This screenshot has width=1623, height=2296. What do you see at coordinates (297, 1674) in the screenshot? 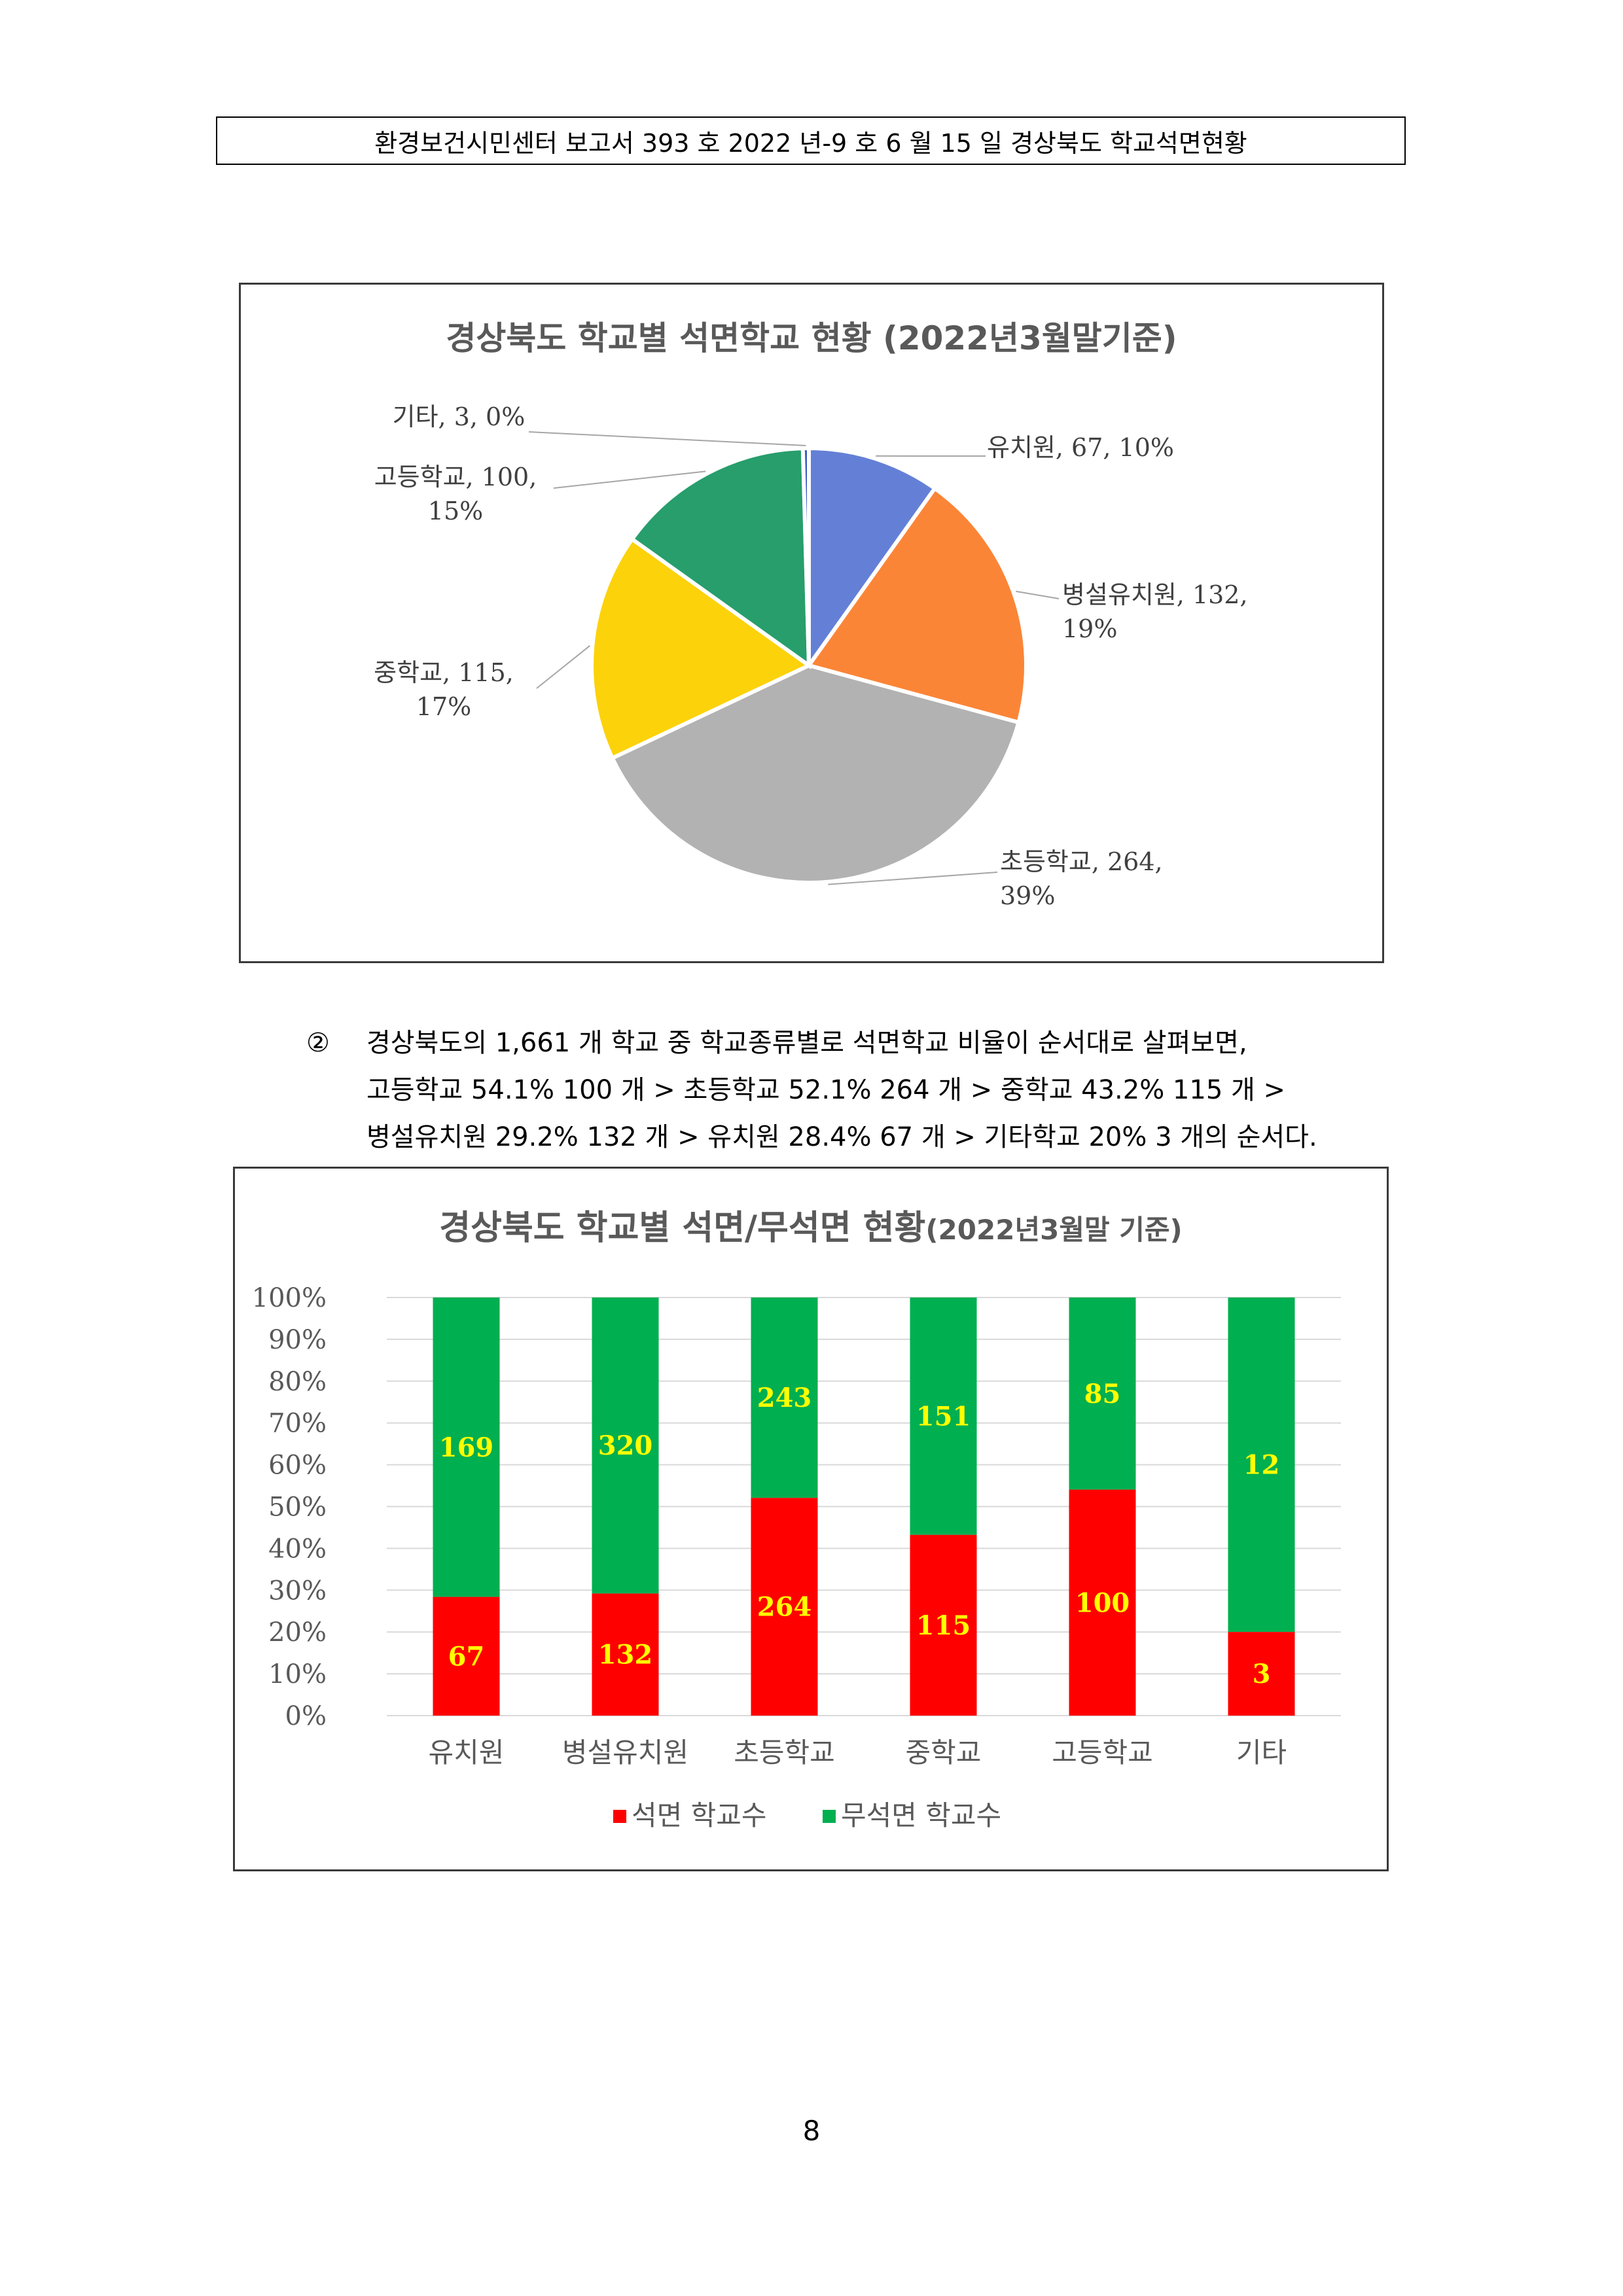
I see `y-tick-label: 10%` at bounding box center [297, 1674].